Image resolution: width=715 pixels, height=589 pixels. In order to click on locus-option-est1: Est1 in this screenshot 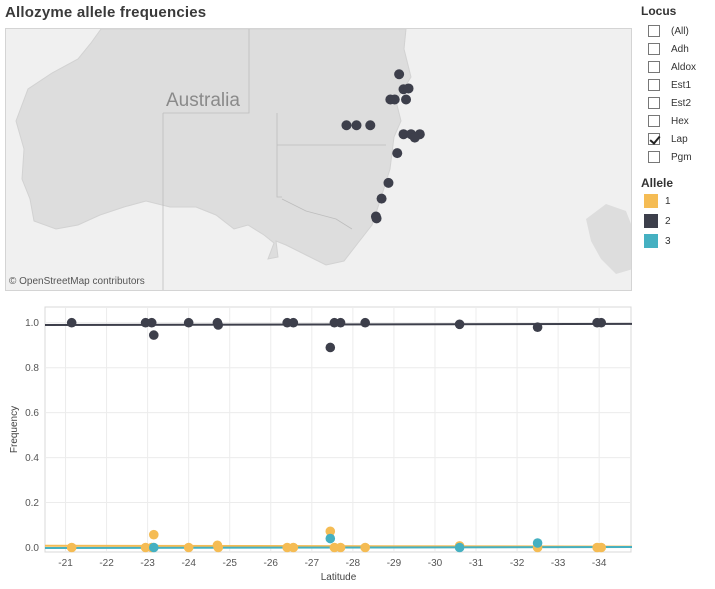, I will do `click(669, 85)`.